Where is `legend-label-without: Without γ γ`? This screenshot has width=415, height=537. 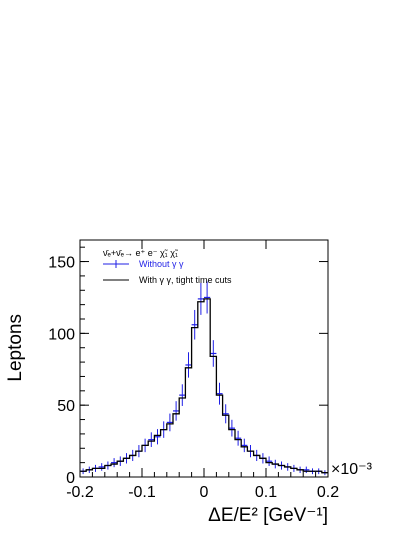
legend-label-without: Without γ γ is located at coordinates (161, 264).